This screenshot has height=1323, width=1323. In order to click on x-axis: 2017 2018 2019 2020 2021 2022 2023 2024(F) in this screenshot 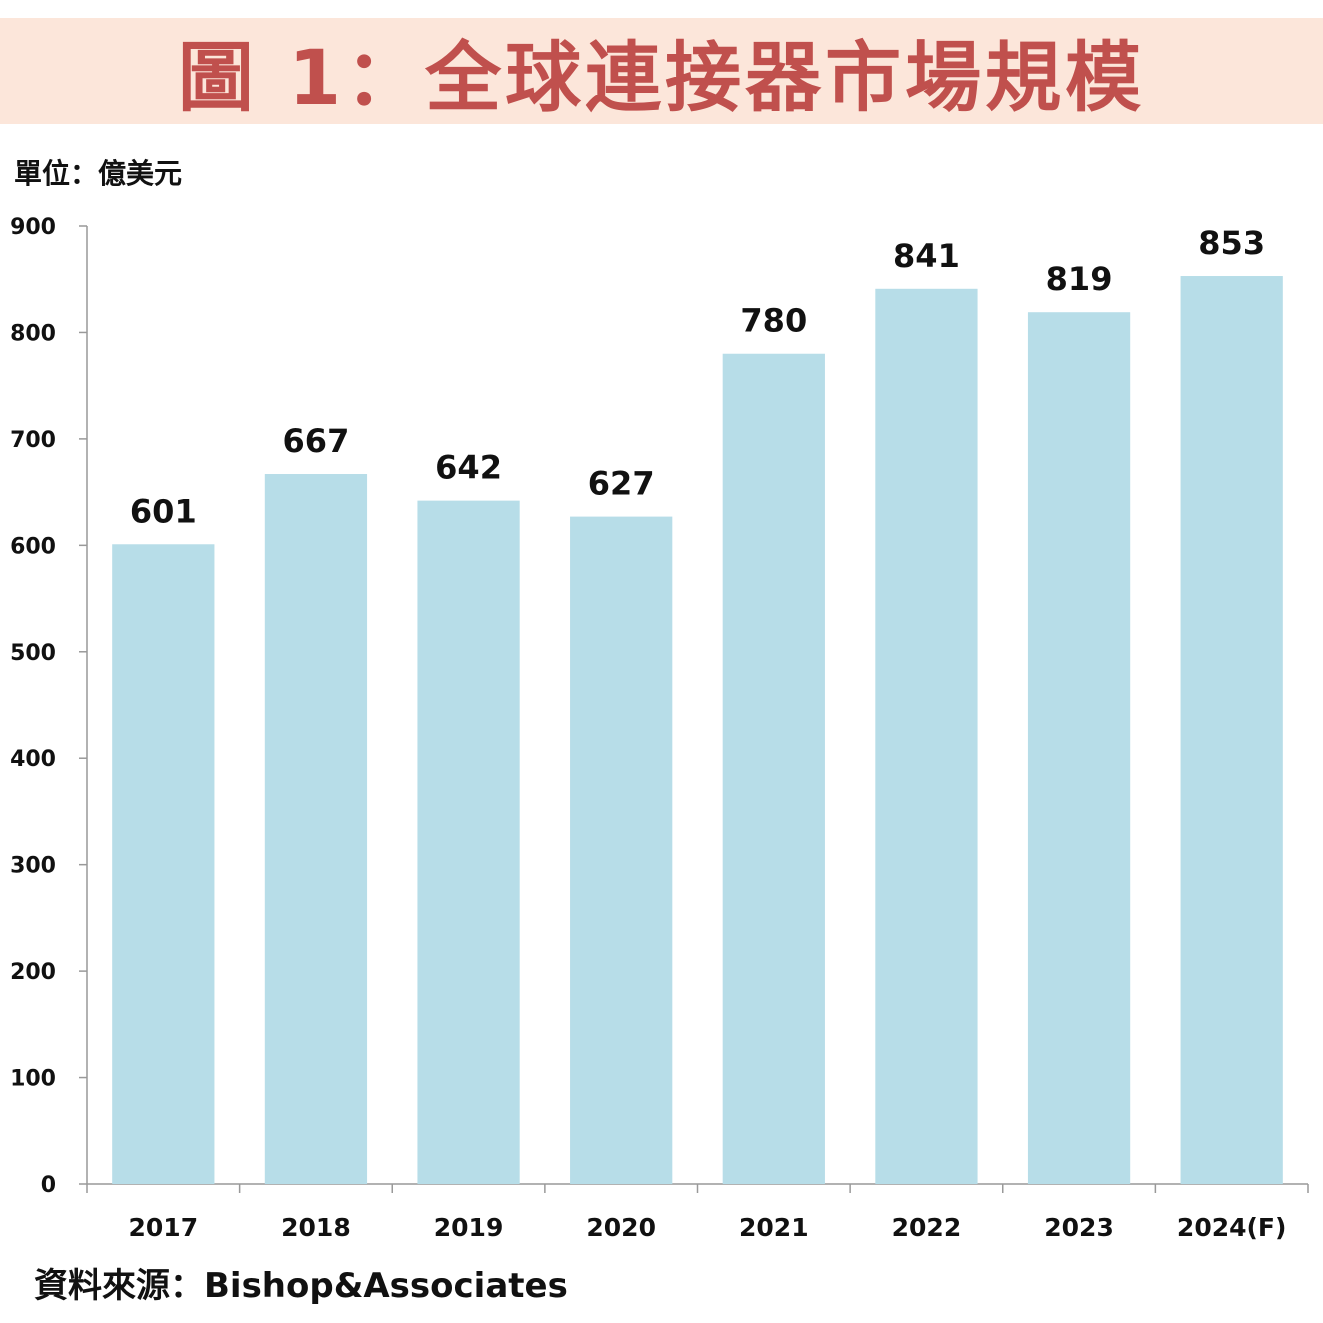, I will do `click(697, 1212)`.